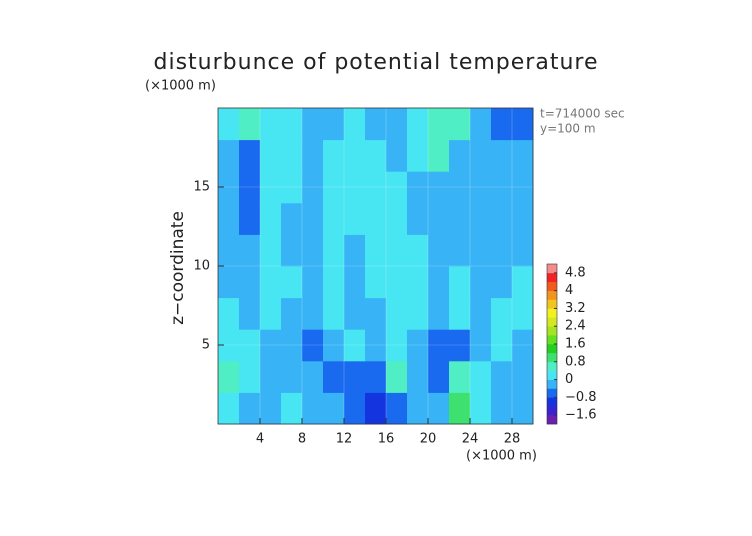 This screenshot has height=536, width=752. I want to click on x-tick-label: 12, so click(344, 439).